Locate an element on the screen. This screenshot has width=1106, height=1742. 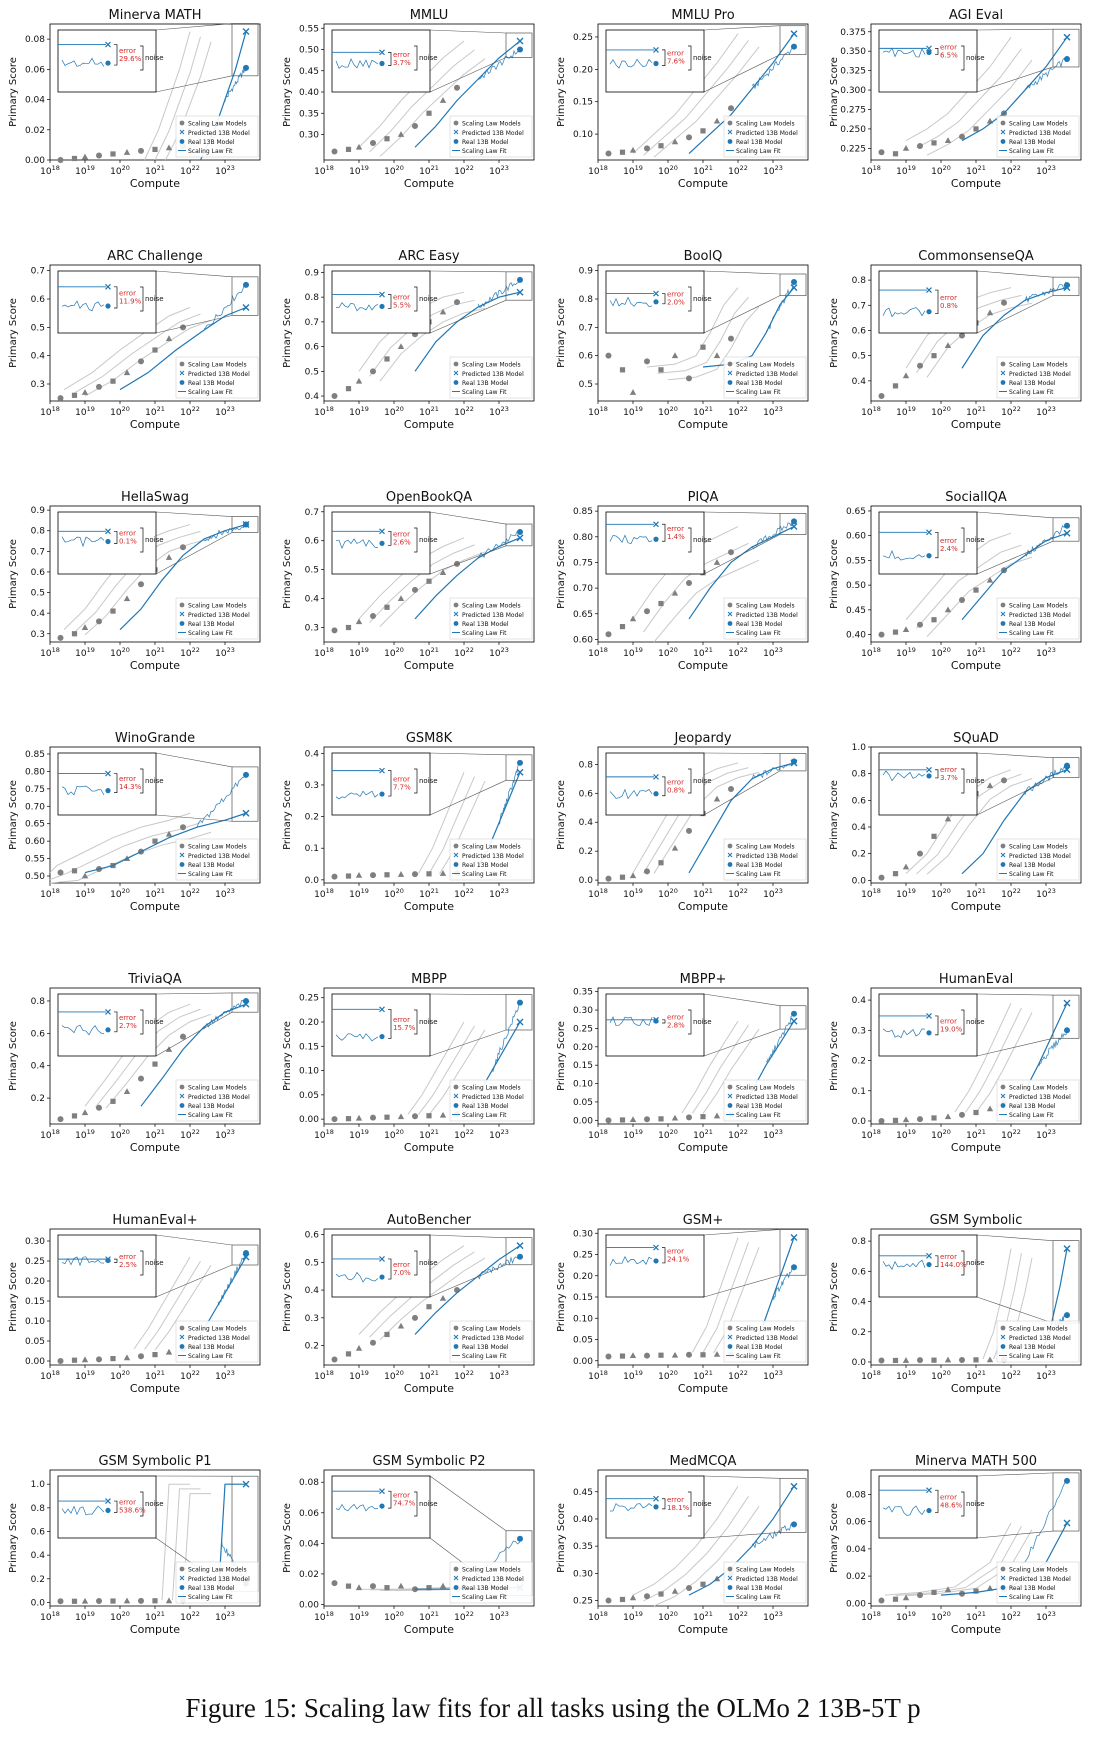
y-tick-label: 0.25 is located at coordinates (583, 1256).